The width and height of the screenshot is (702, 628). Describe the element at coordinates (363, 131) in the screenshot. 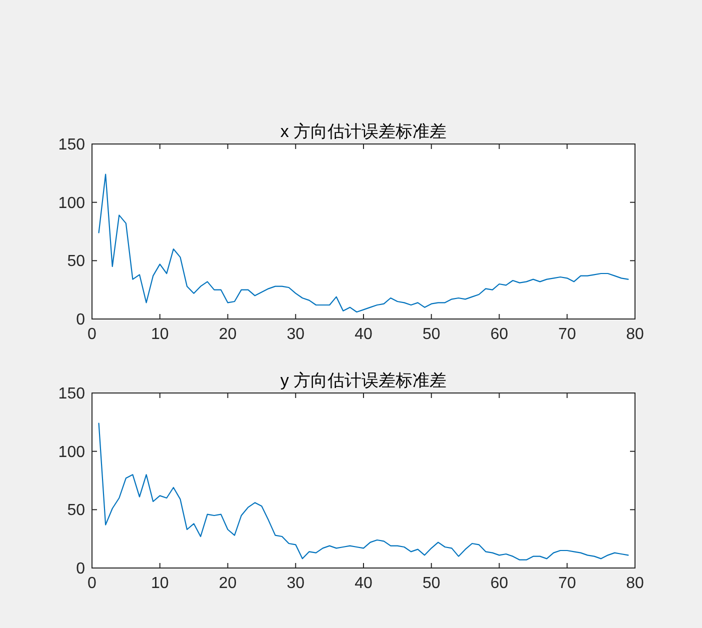

I see `title: x 方向估计误差标准差` at that location.